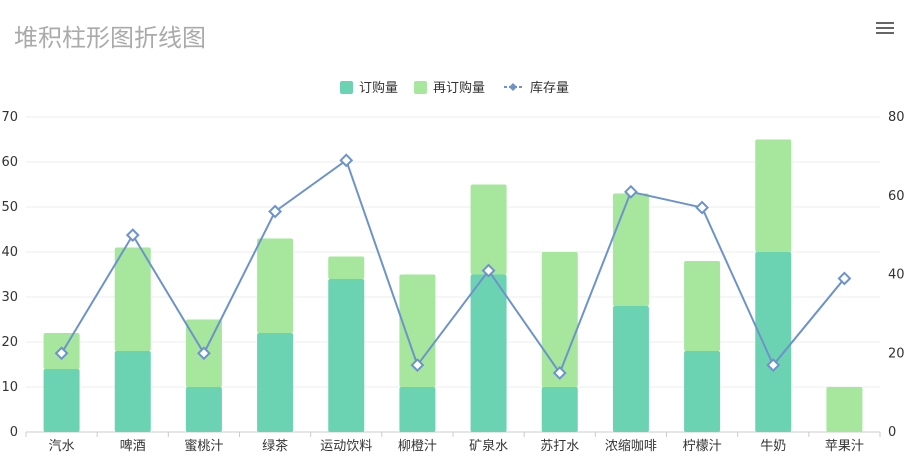  Describe the element at coordinates (62, 446) in the screenshot. I see `x-tick-label: 汽水` at that location.